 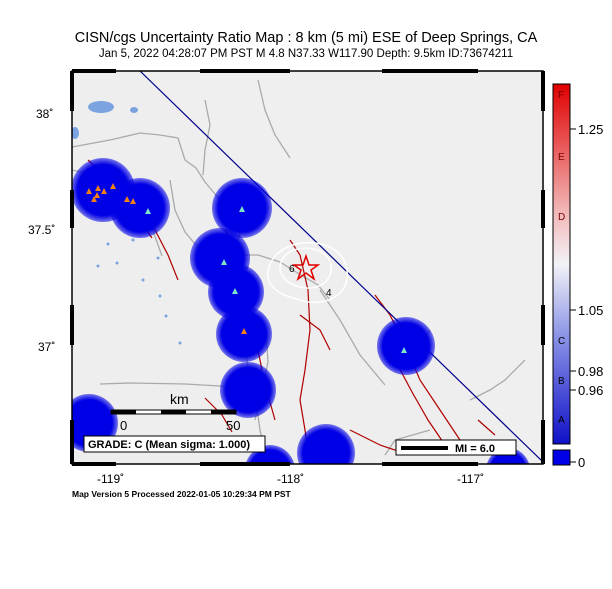 I want to click on svg-text: B, so click(x=561, y=381).